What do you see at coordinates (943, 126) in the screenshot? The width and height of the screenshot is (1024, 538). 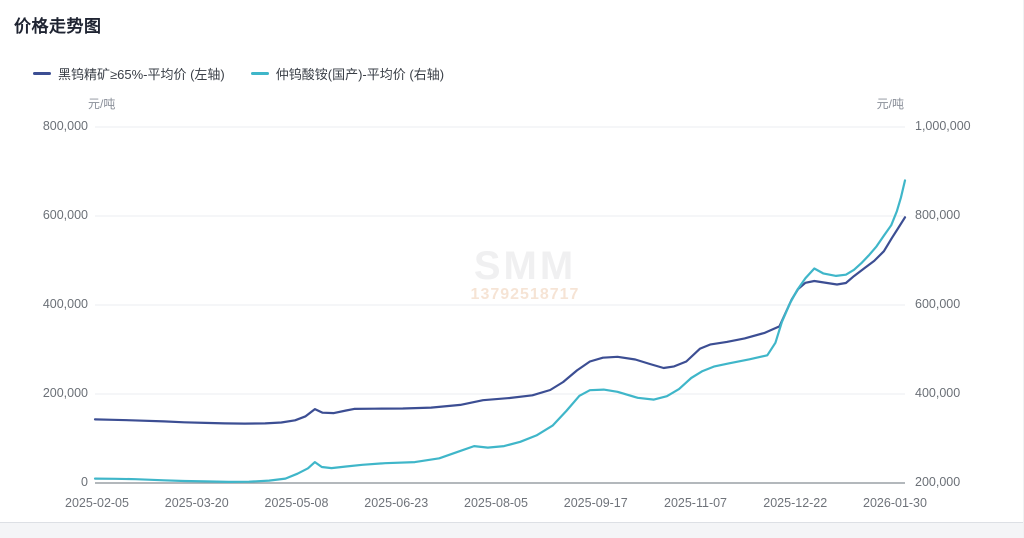 I see `y-tick-label-right: 1,000,000` at bounding box center [943, 126].